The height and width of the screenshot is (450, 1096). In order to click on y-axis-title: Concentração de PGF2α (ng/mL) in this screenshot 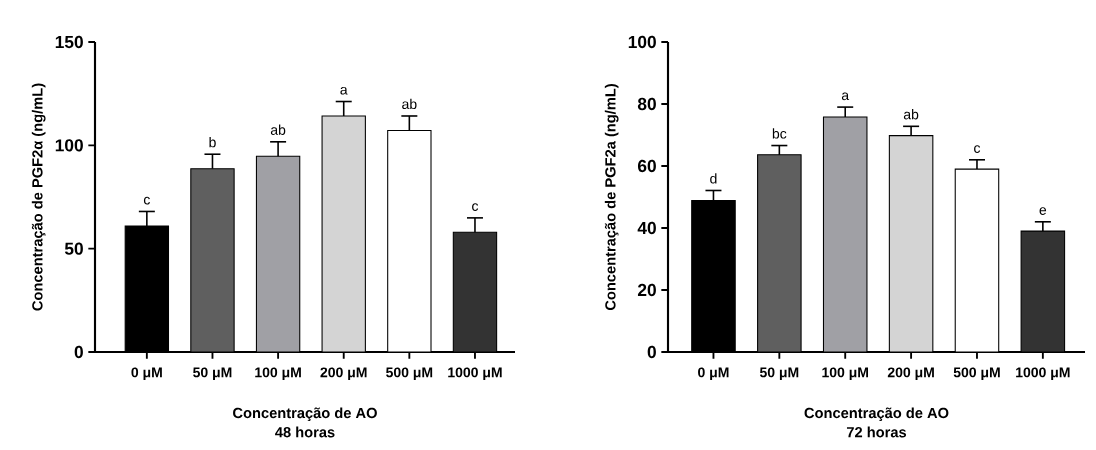, I will do `click(38, 197)`.